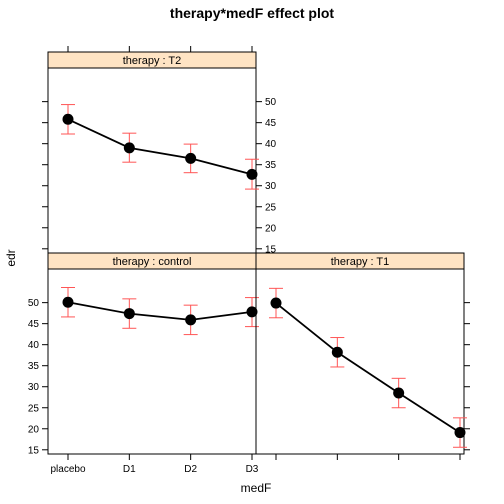  What do you see at coordinates (34, 450) in the screenshot?
I see `y-tick-label-left-15: 15` at bounding box center [34, 450].